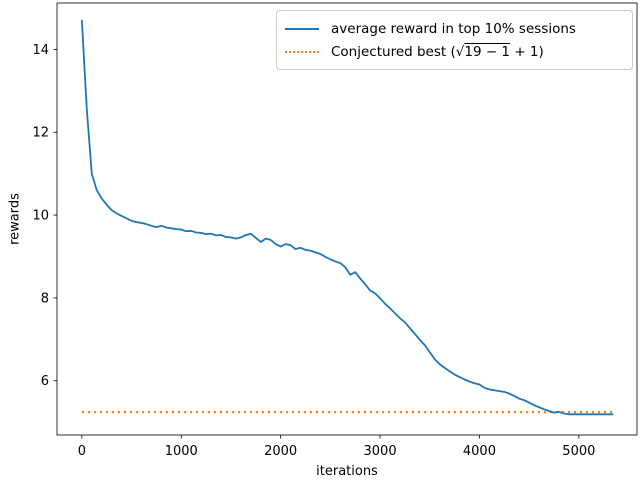  I want to click on legend-line-sample-dotted, so click(302, 51).